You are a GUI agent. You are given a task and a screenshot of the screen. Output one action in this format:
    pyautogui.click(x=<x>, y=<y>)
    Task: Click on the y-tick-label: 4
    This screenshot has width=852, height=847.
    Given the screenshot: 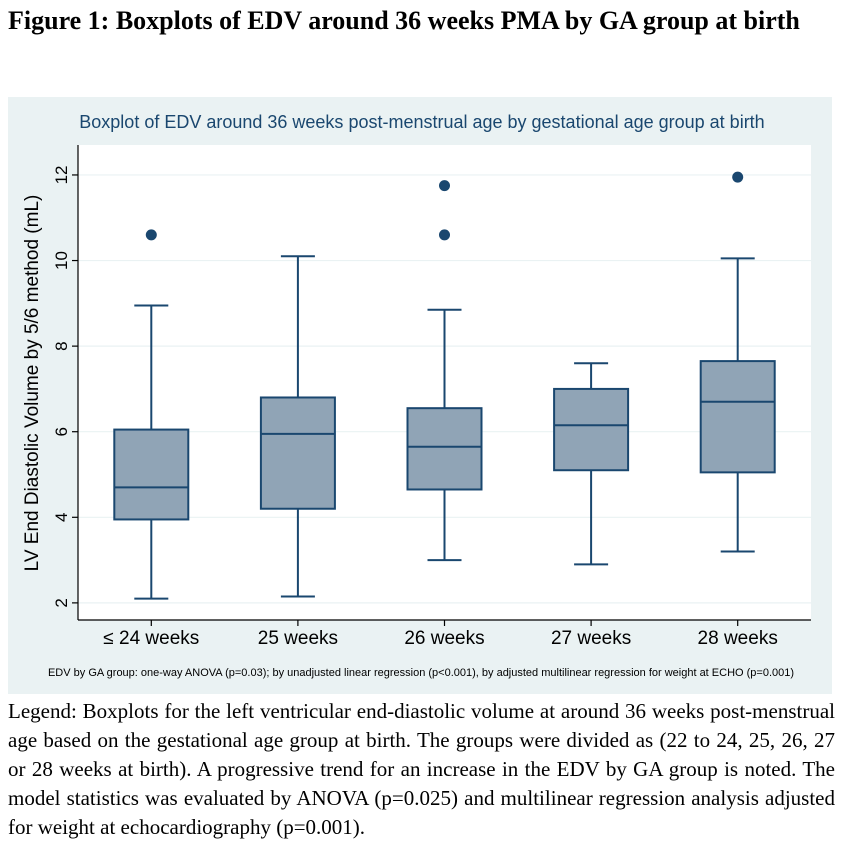 What is the action you would take?
    pyautogui.click(x=61, y=517)
    